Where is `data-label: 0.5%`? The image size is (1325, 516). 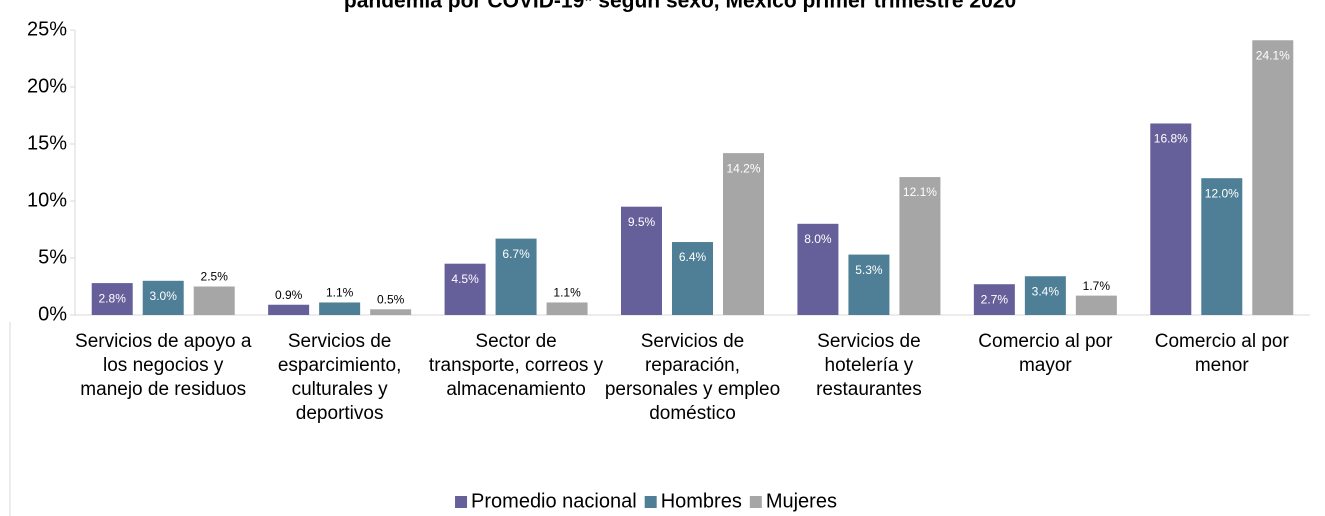 data-label: 0.5% is located at coordinates (391, 299).